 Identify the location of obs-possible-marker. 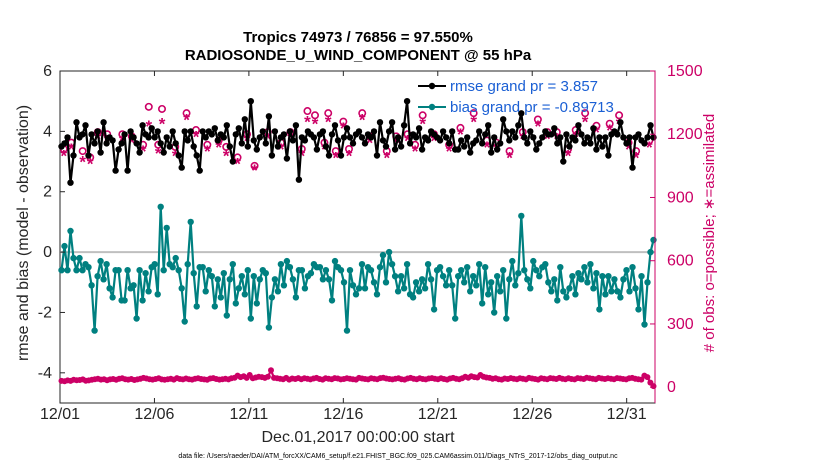
(609, 123).